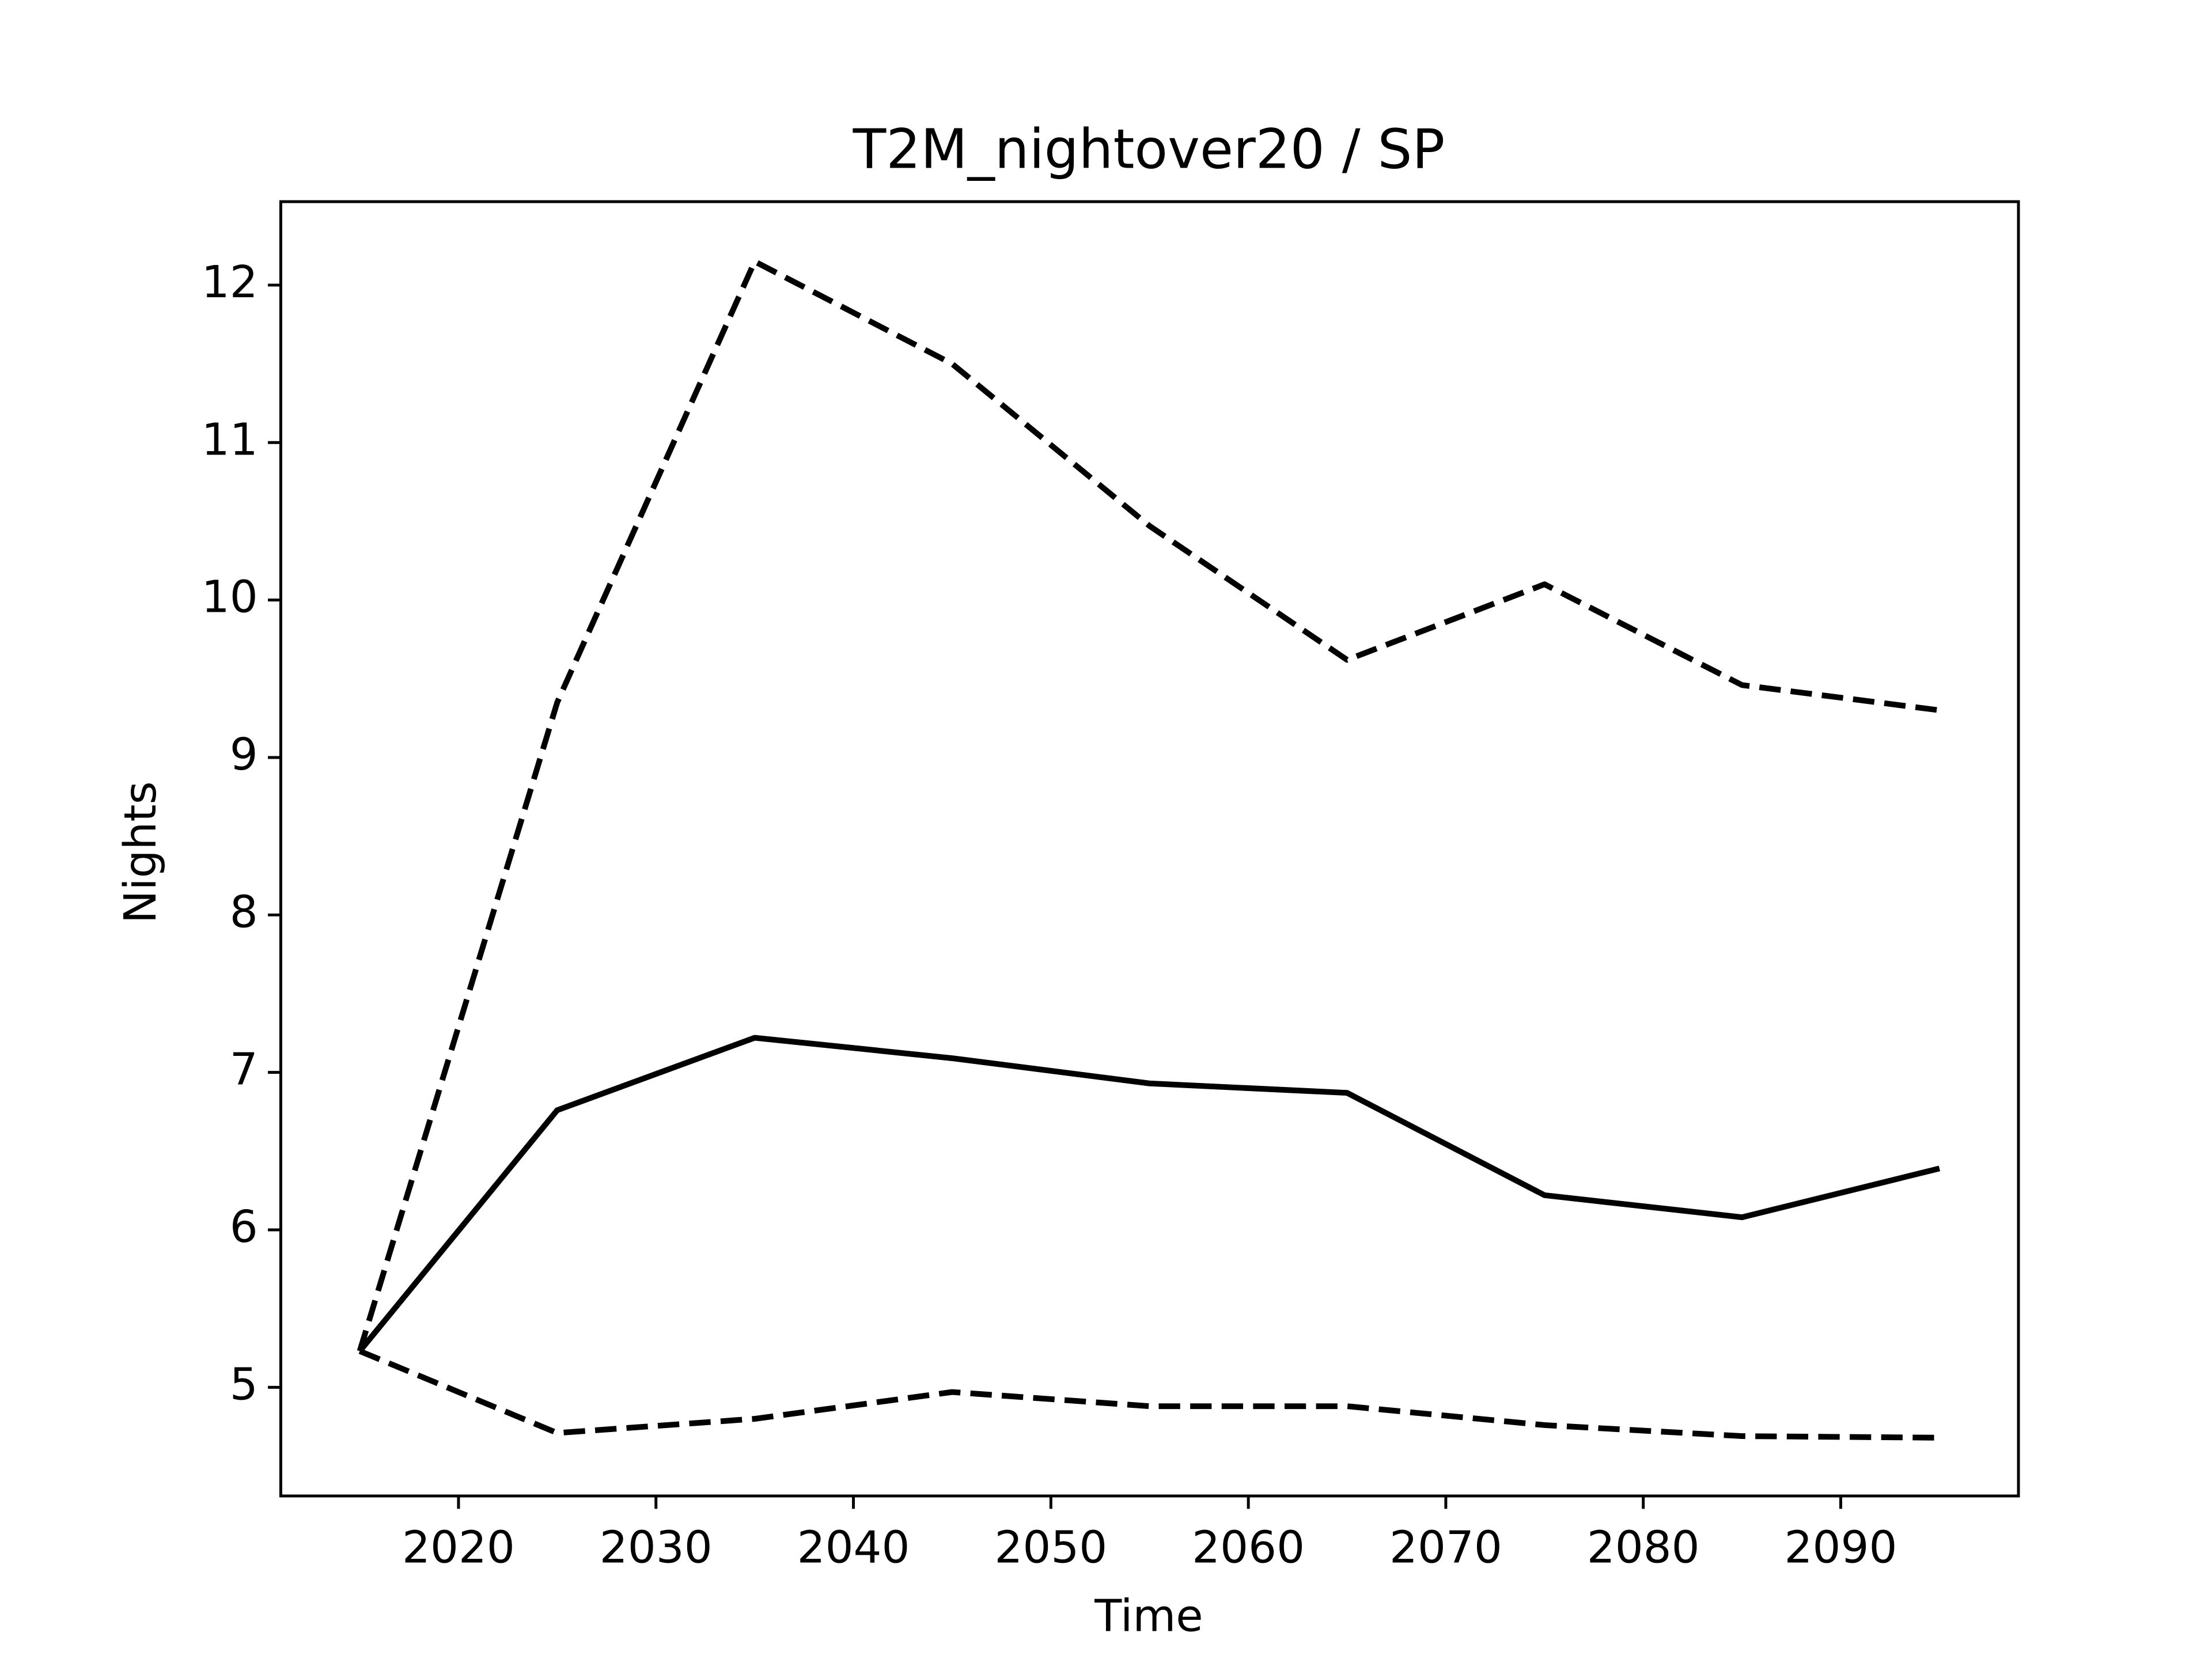 This screenshot has width=2212, height=1659. What do you see at coordinates (1841, 1547) in the screenshot?
I see `x-tick-label: 2090` at bounding box center [1841, 1547].